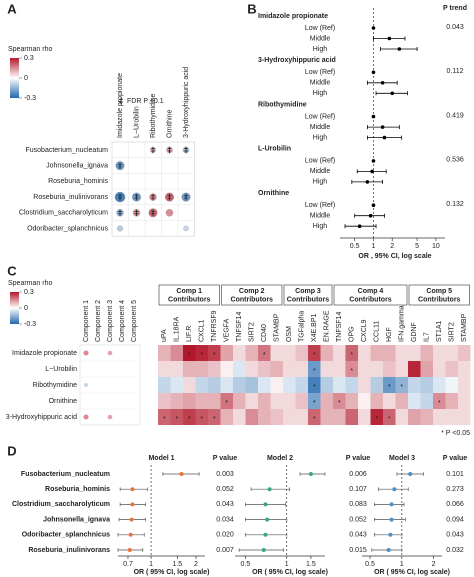 The height and width of the screenshot is (577, 474). What do you see at coordinates (153, 116) in the screenshot?
I see `column-label: Ribothymidine` at bounding box center [153, 116].